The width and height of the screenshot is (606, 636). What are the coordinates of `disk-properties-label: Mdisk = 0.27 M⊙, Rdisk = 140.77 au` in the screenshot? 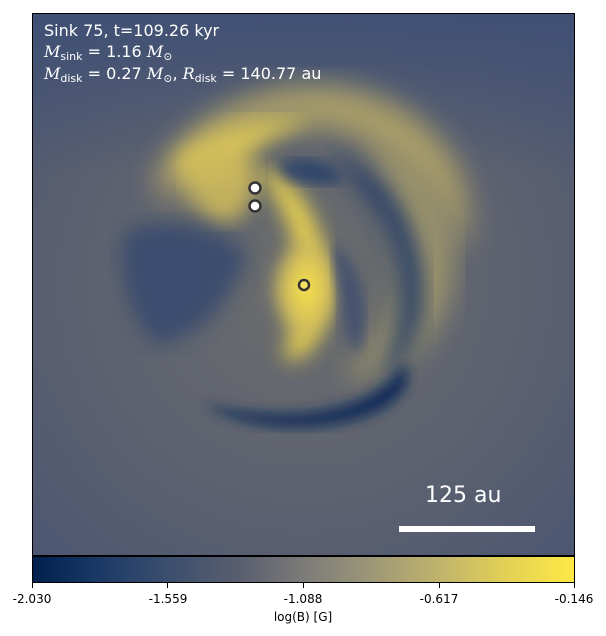 It's located at (183, 74).